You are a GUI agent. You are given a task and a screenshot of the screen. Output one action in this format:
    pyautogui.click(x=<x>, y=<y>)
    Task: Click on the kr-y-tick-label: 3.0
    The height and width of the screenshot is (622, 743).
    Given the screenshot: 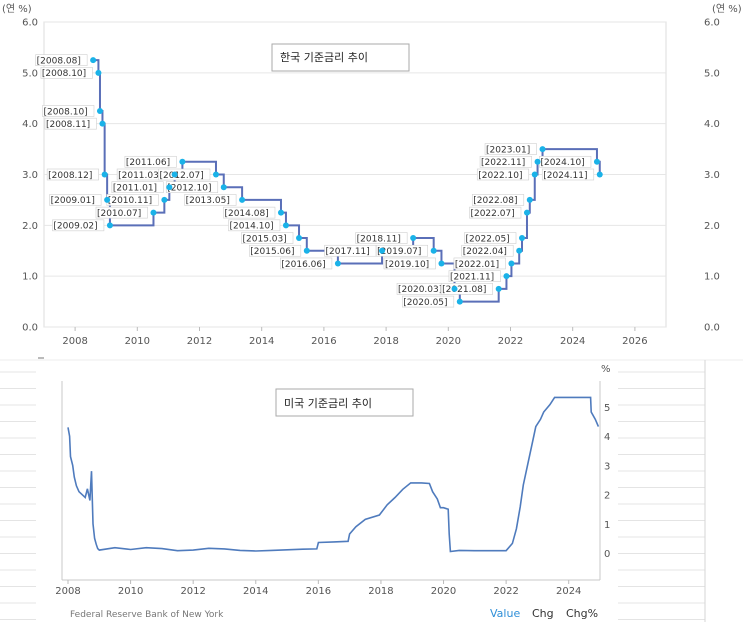 What is the action you would take?
    pyautogui.click(x=30, y=175)
    